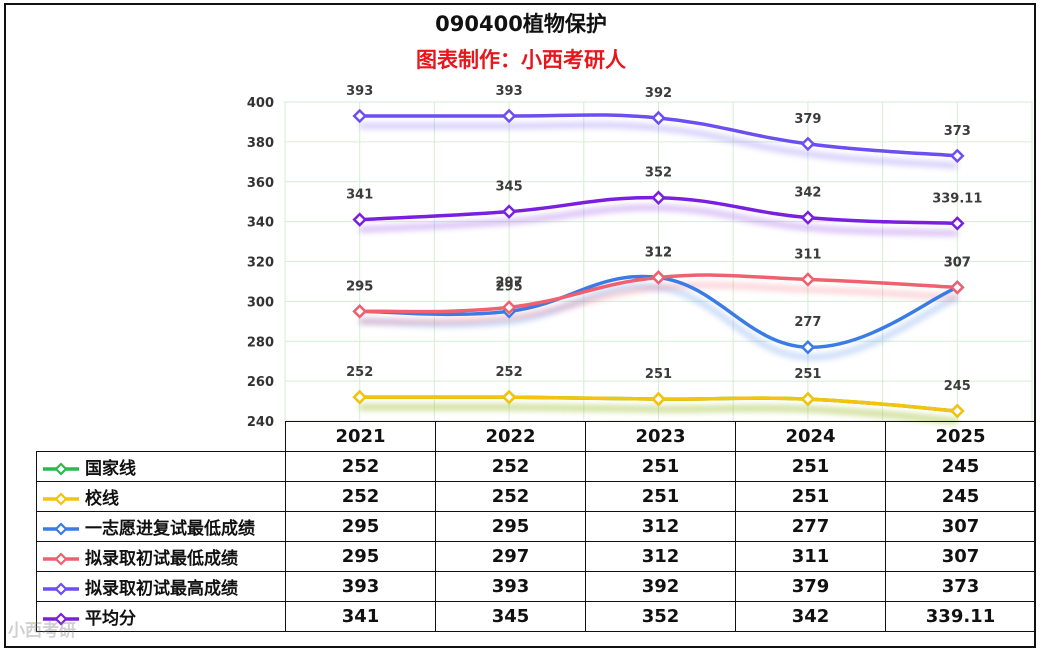 This screenshot has height=653, width=1042. Describe the element at coordinates (509, 282) in the screenshot. I see `data-label: 297` at that location.